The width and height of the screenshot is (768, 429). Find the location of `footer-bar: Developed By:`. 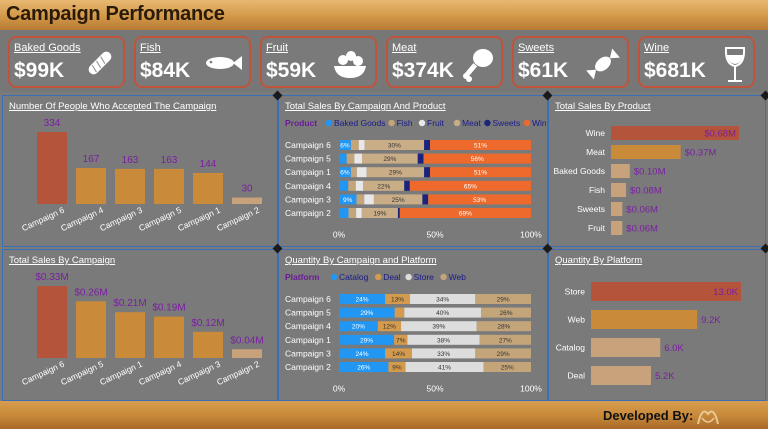

footer-bar: Developed By: is located at coordinates (384, 415).